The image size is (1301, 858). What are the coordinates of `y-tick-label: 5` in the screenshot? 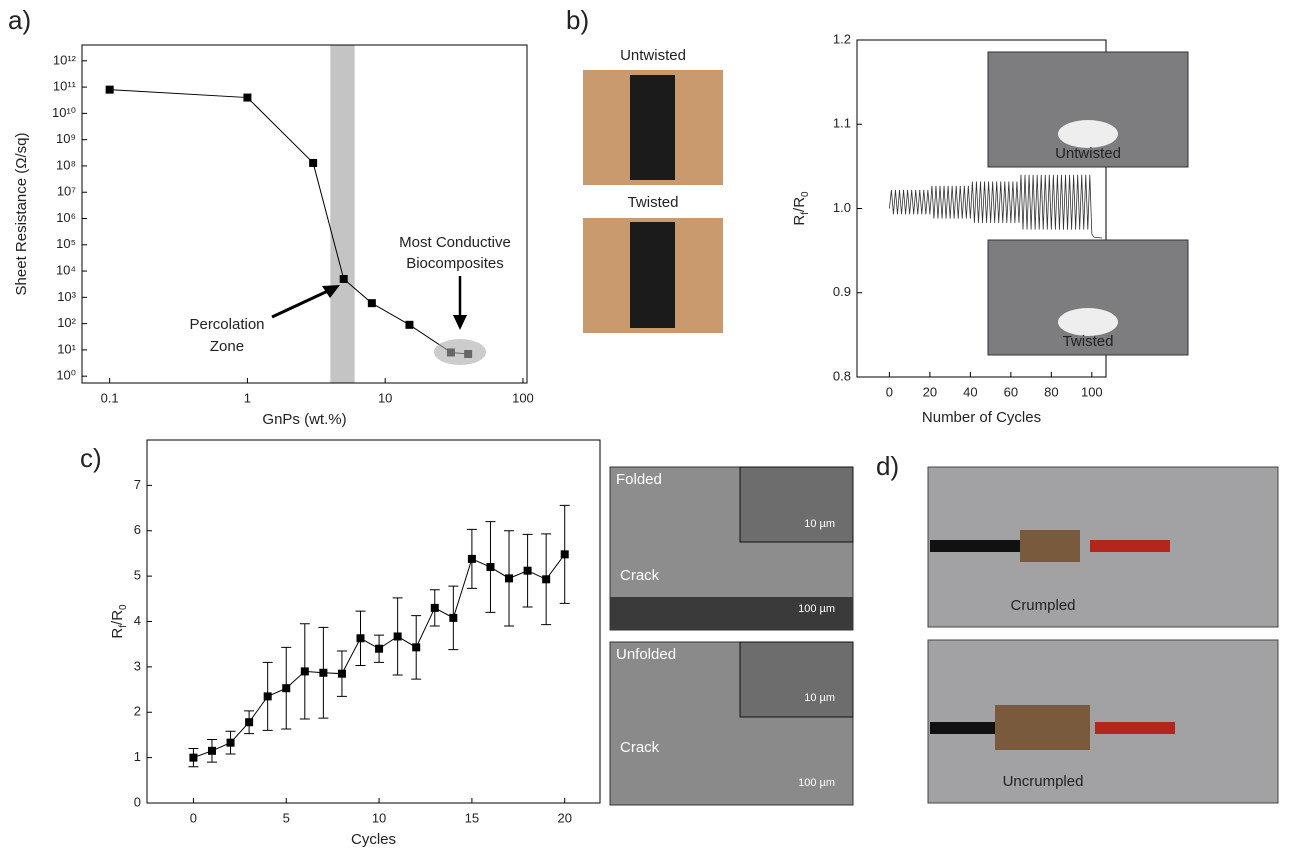 It's located at (137, 575).